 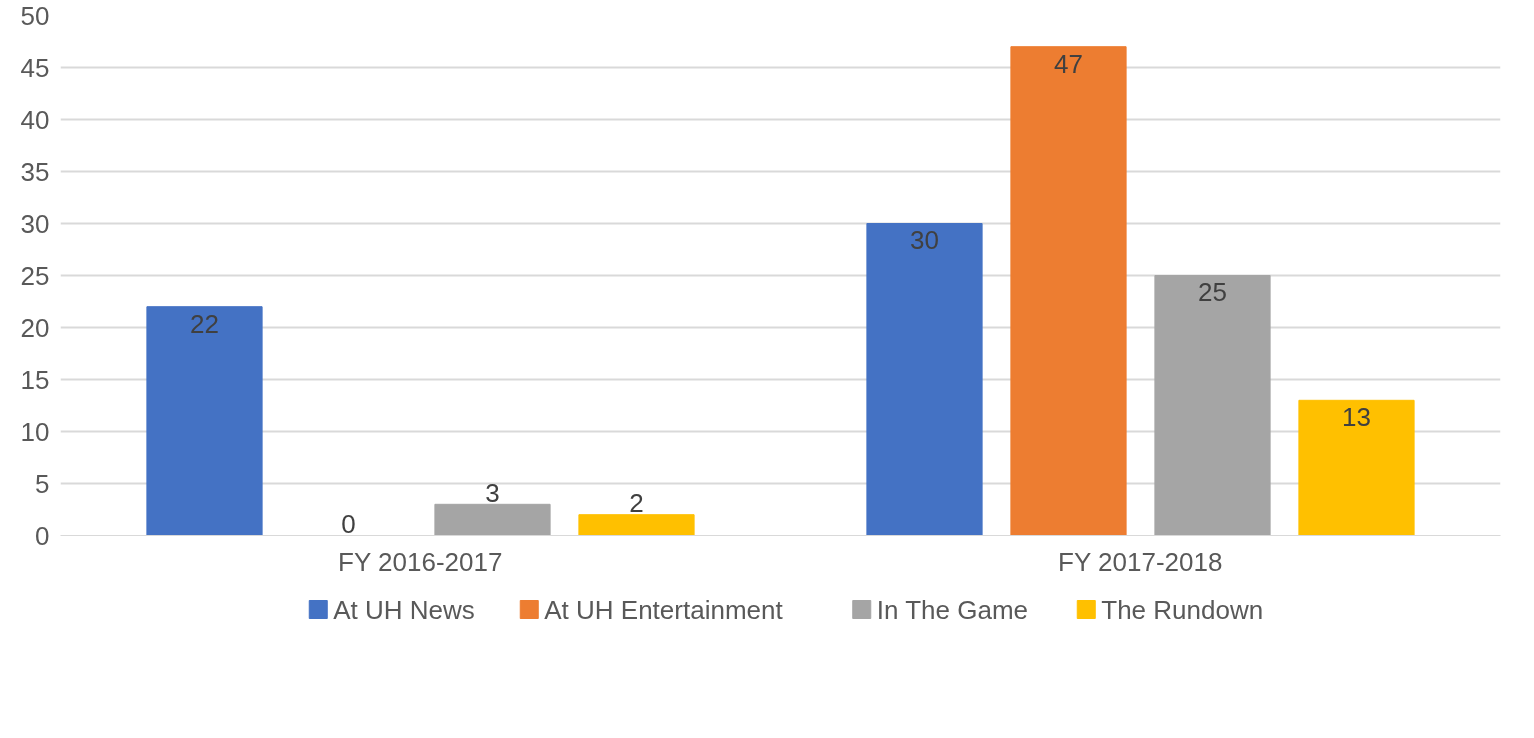 What do you see at coordinates (924, 240) in the screenshot?
I see `data-label: 30` at bounding box center [924, 240].